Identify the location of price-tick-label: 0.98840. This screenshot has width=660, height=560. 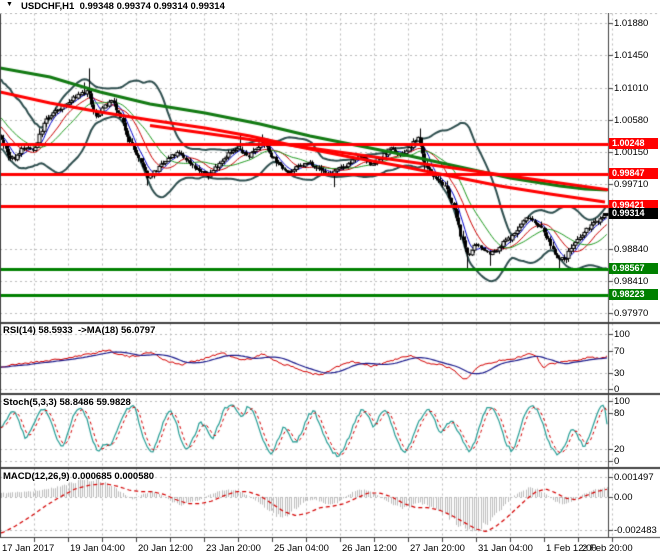
(631, 249).